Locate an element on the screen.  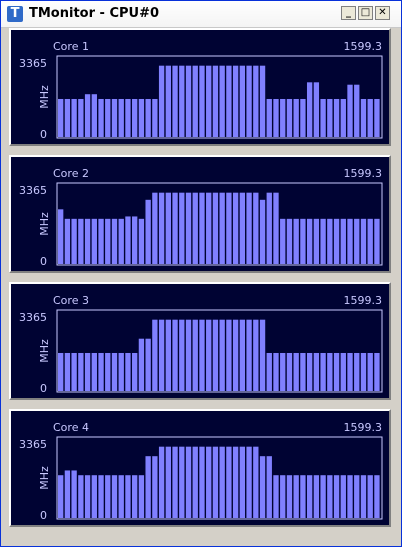
maximize-icon: □ is located at coordinates (365, 12).